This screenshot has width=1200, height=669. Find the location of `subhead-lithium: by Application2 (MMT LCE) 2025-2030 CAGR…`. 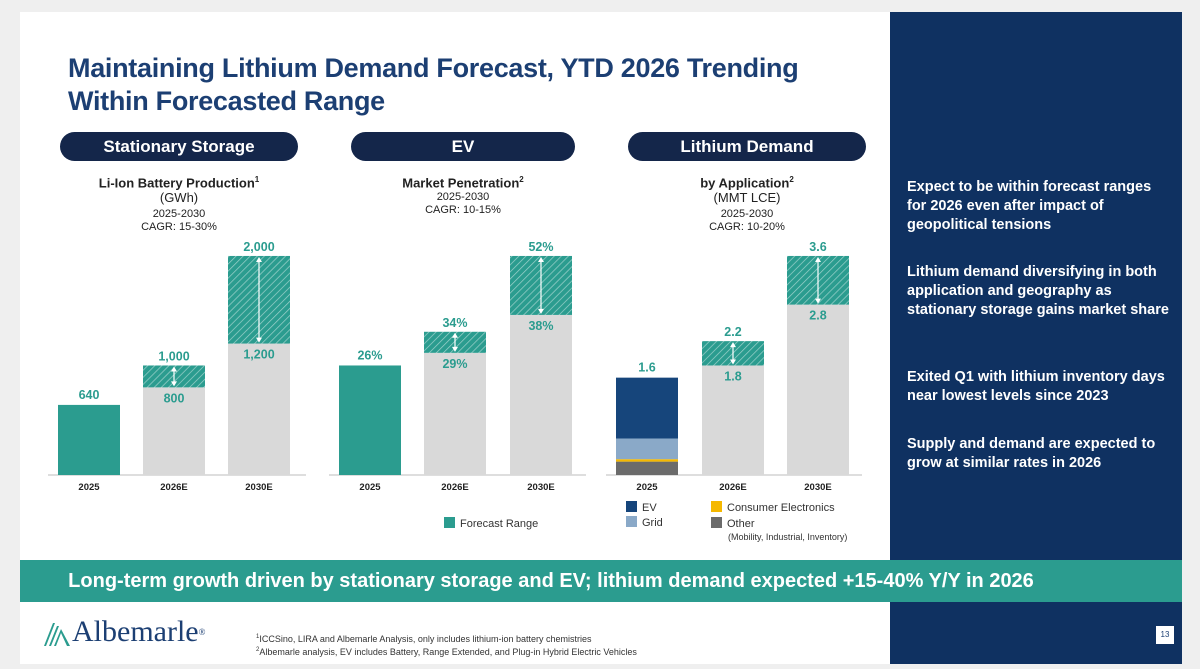

subhead-lithium: by Application2 (MMT LCE) 2025-2030 CAGR… is located at coordinates (747, 203).